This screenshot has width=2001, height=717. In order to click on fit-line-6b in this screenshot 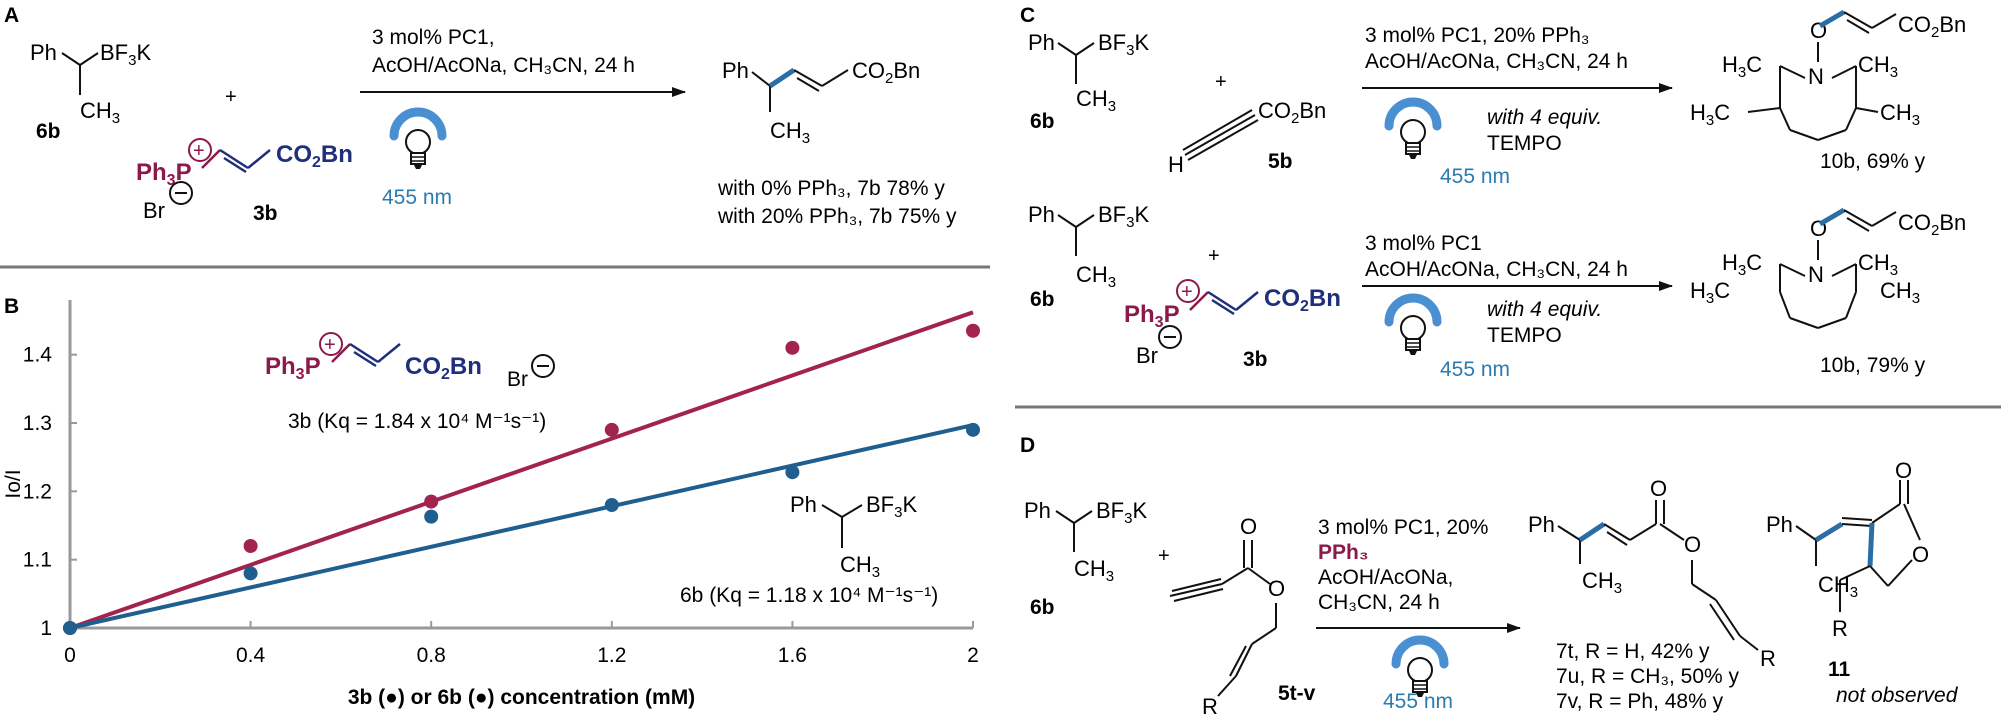, I will do `click(521, 526)`.